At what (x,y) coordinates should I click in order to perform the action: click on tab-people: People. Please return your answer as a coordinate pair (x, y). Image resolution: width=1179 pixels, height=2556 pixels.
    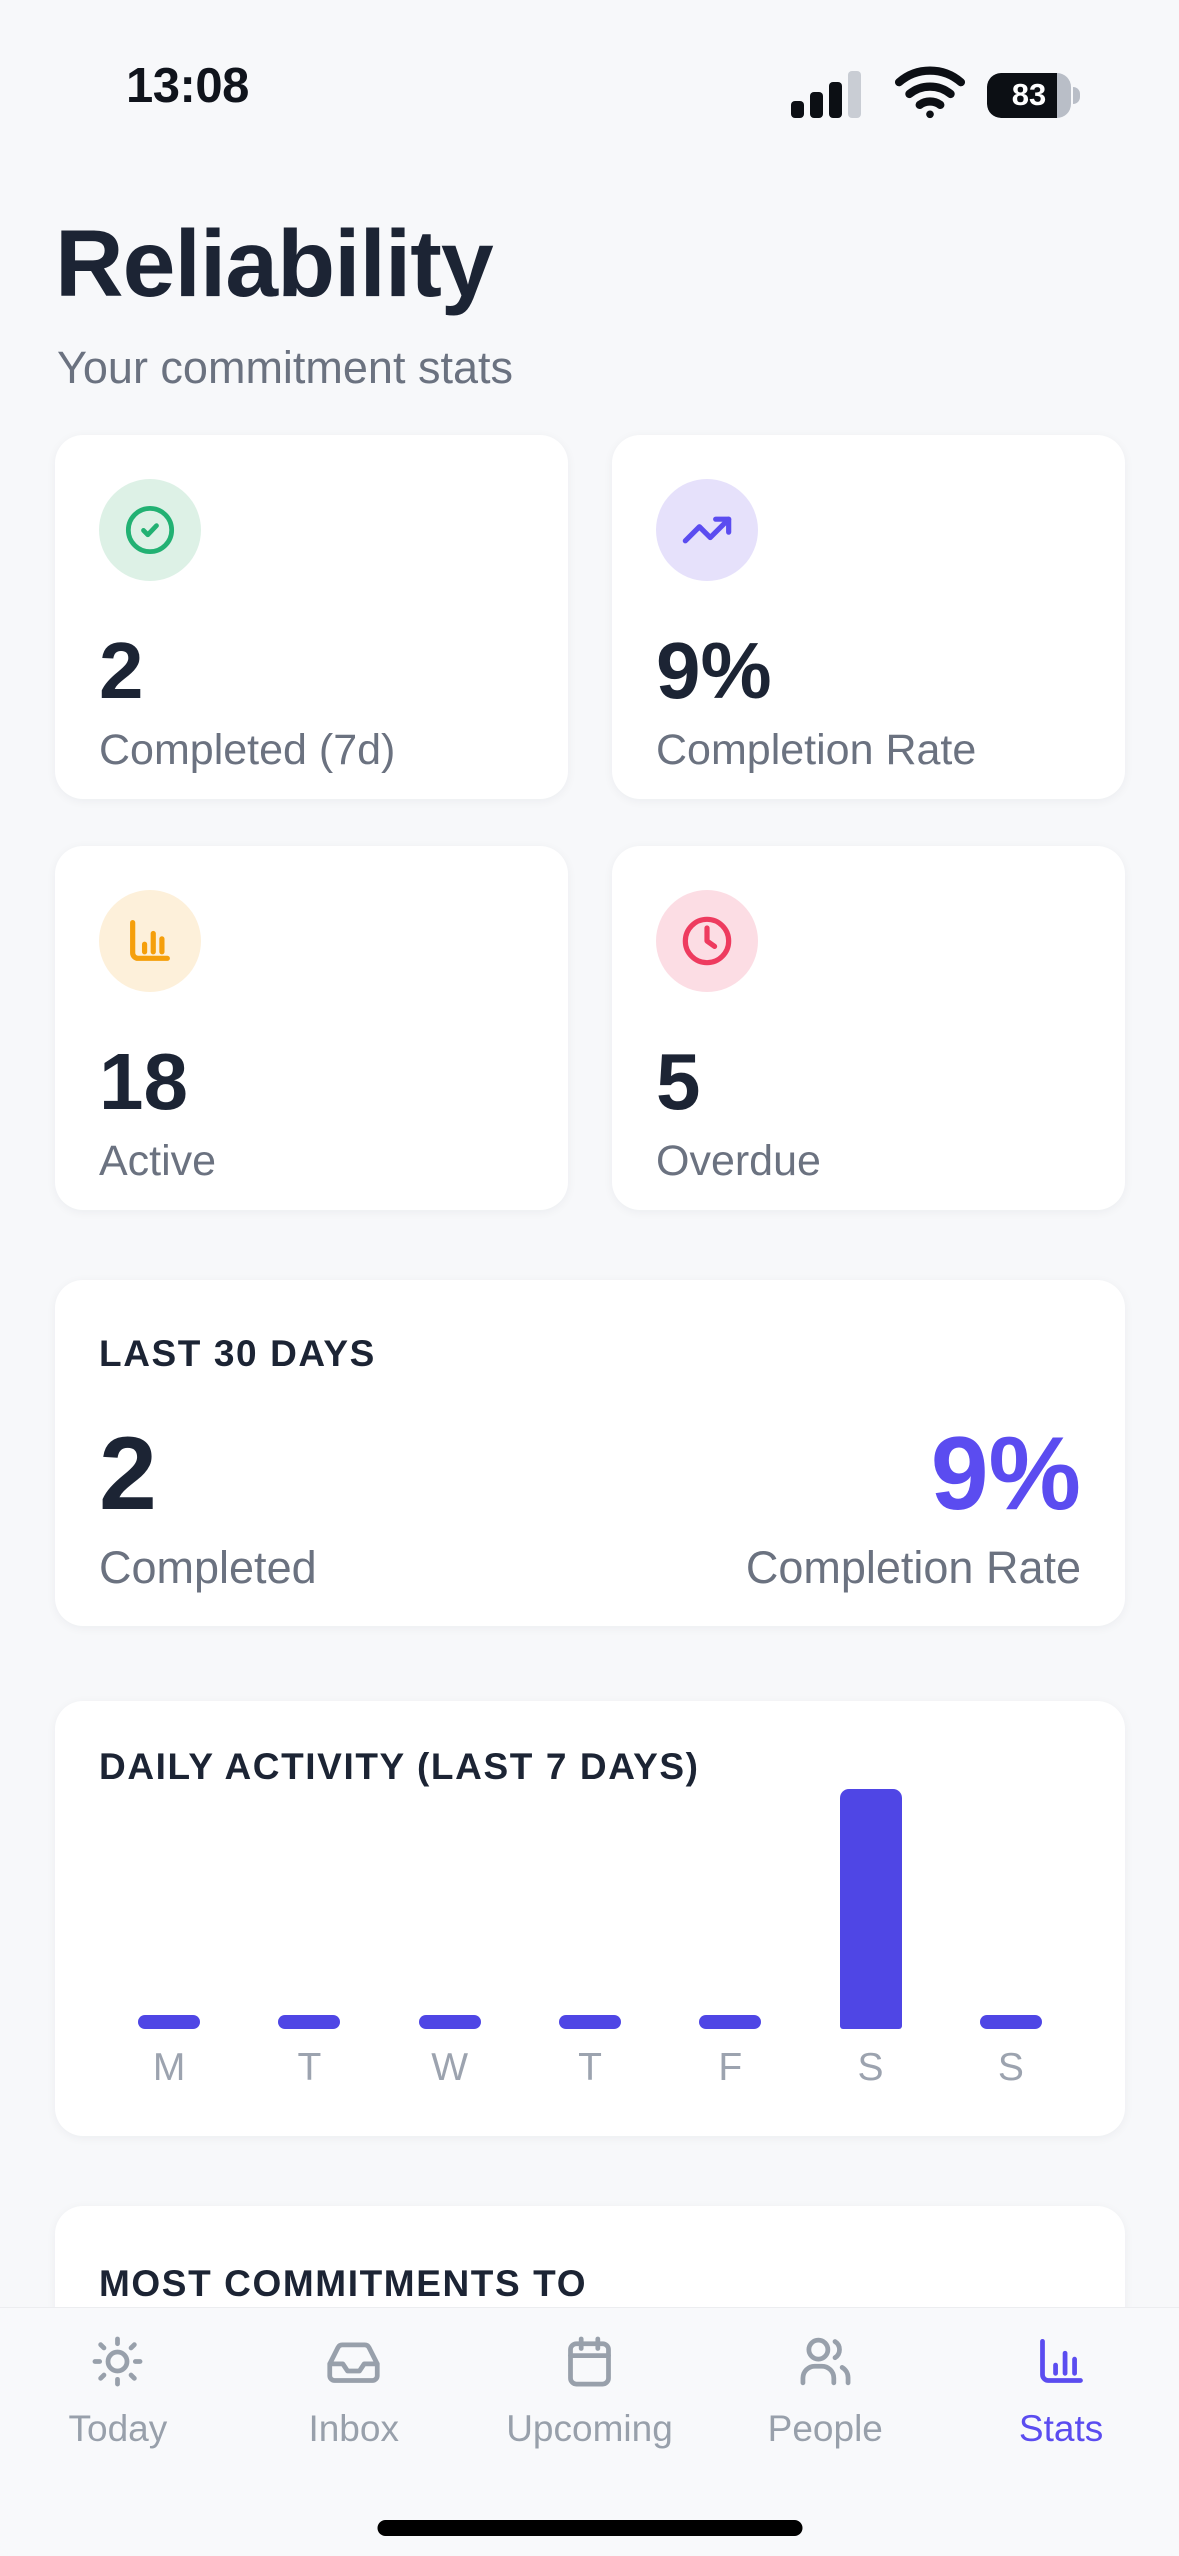
    Looking at the image, I should click on (825, 2432).